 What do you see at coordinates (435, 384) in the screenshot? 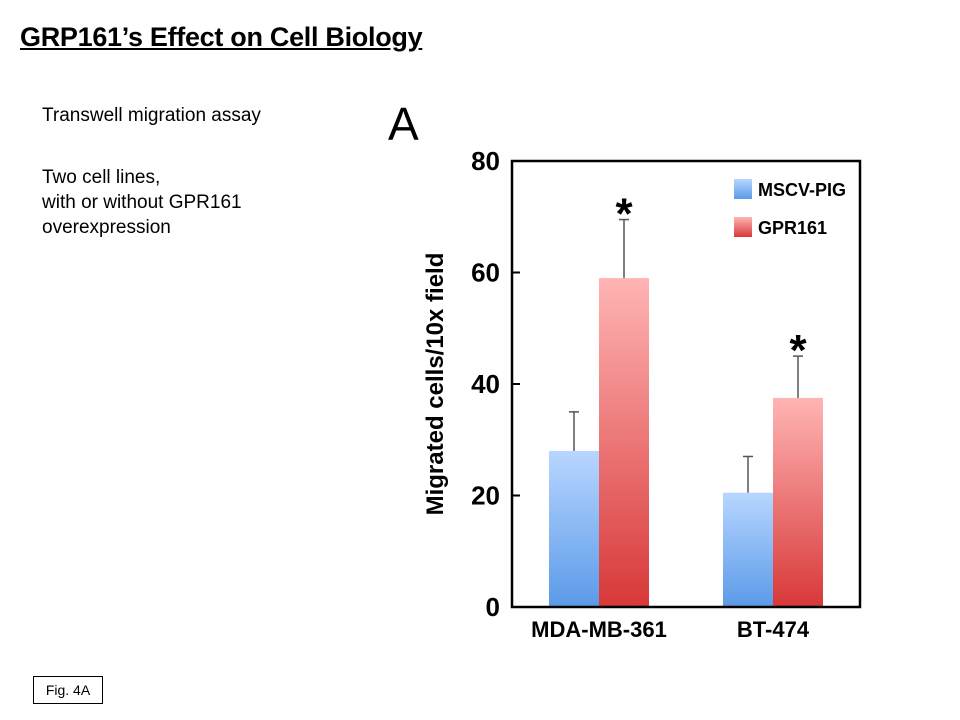
I see `y-axis-title: Migrated cells/10x field` at bounding box center [435, 384].